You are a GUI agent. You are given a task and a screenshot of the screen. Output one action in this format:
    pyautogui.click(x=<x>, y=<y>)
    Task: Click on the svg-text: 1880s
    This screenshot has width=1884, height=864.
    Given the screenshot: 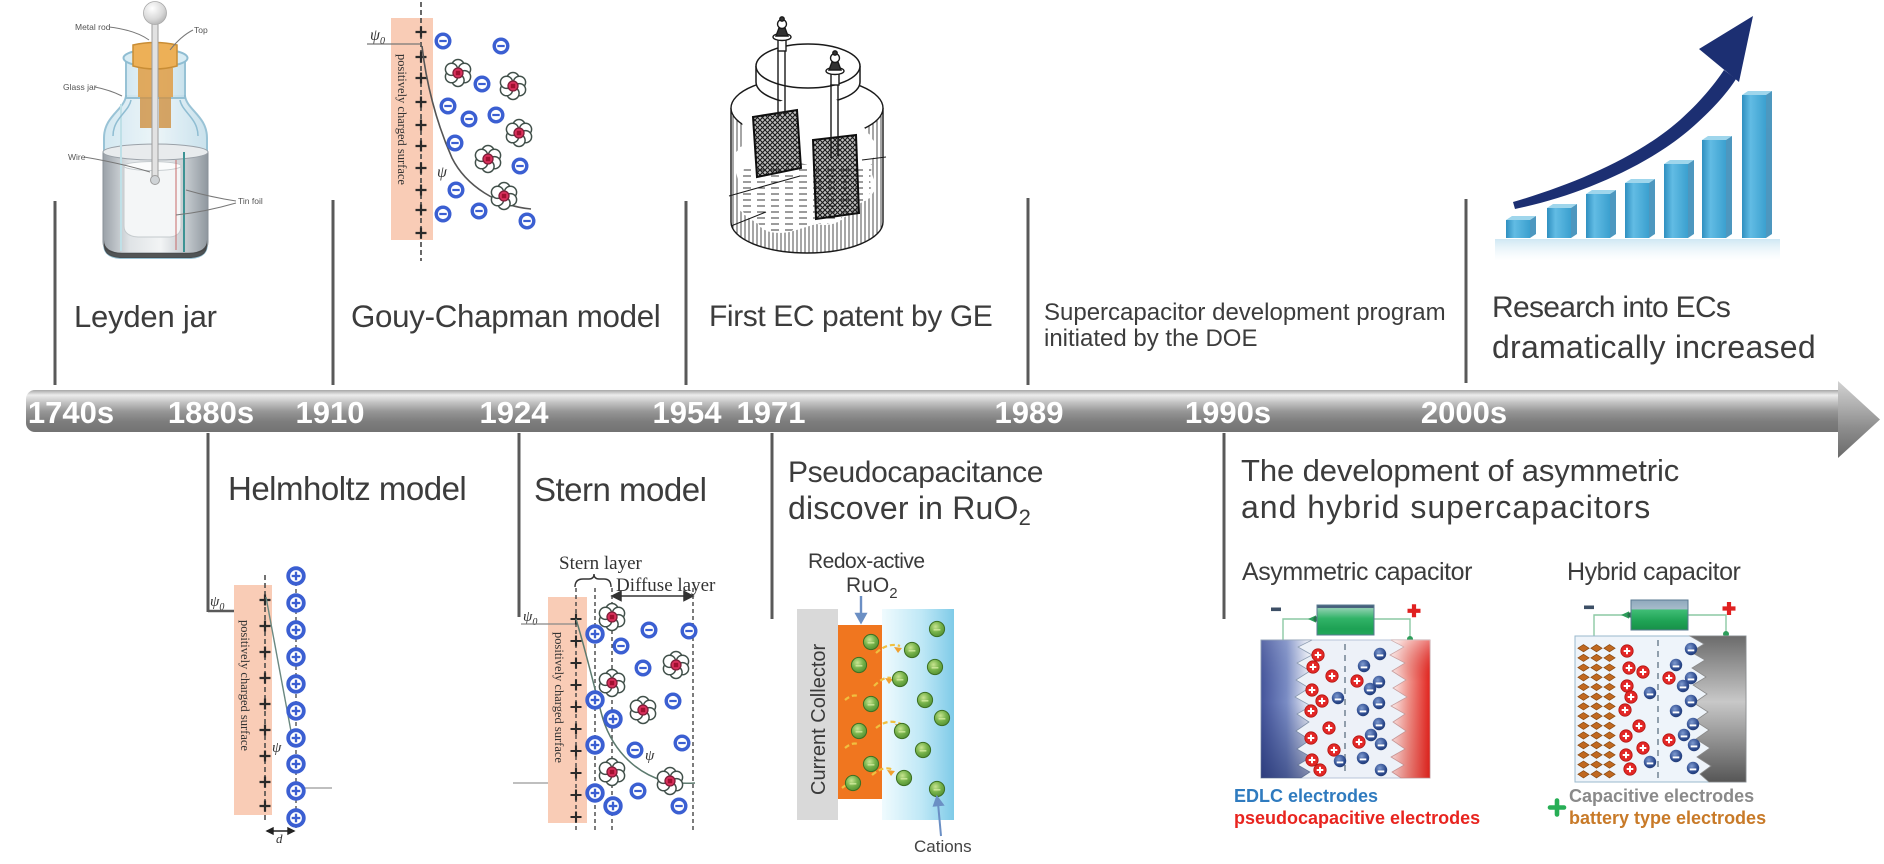 What is the action you would take?
    pyautogui.click(x=211, y=412)
    